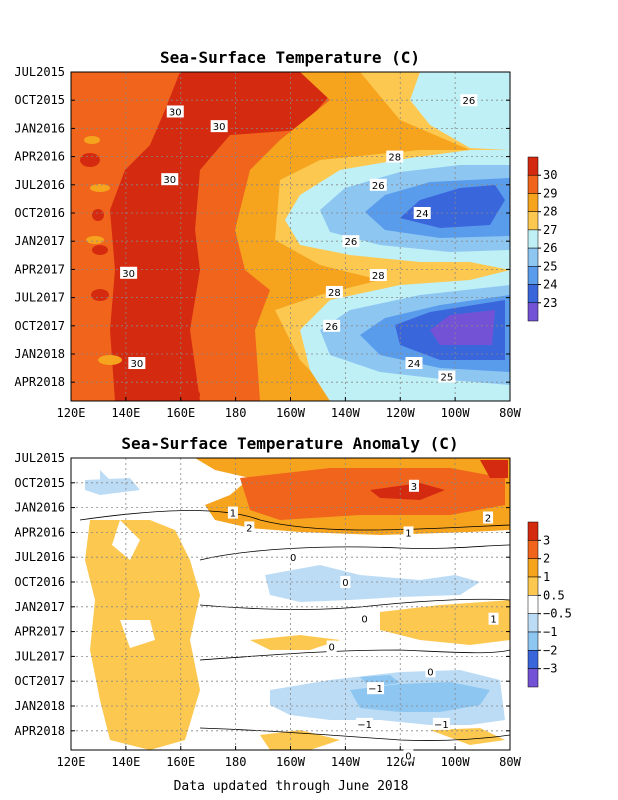 This screenshot has height=800, width=618. Describe the element at coordinates (456, 413) in the screenshot. I see `x-tick-label: 100W` at that location.